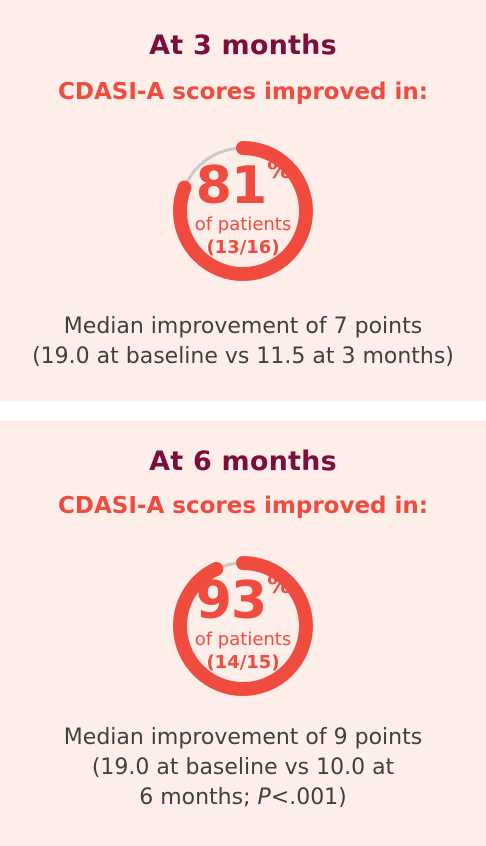  Describe the element at coordinates (243, 186) in the screenshot. I see `percent-value: 81%` at that location.